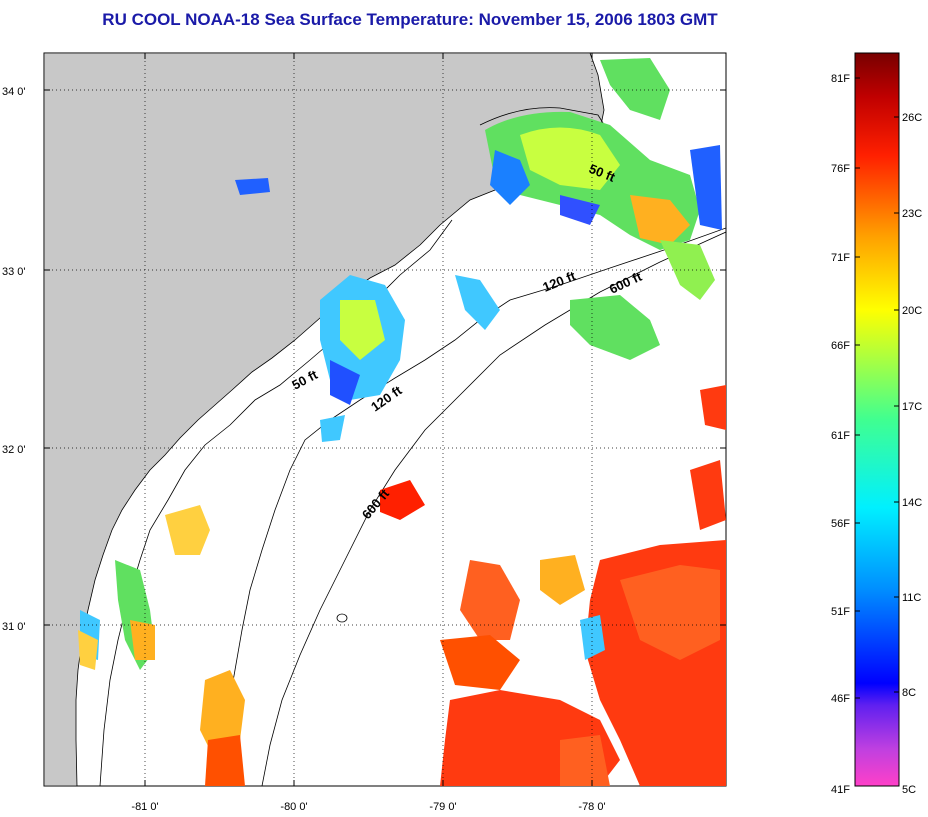  I want to click on contour-seamount, so click(342, 618).